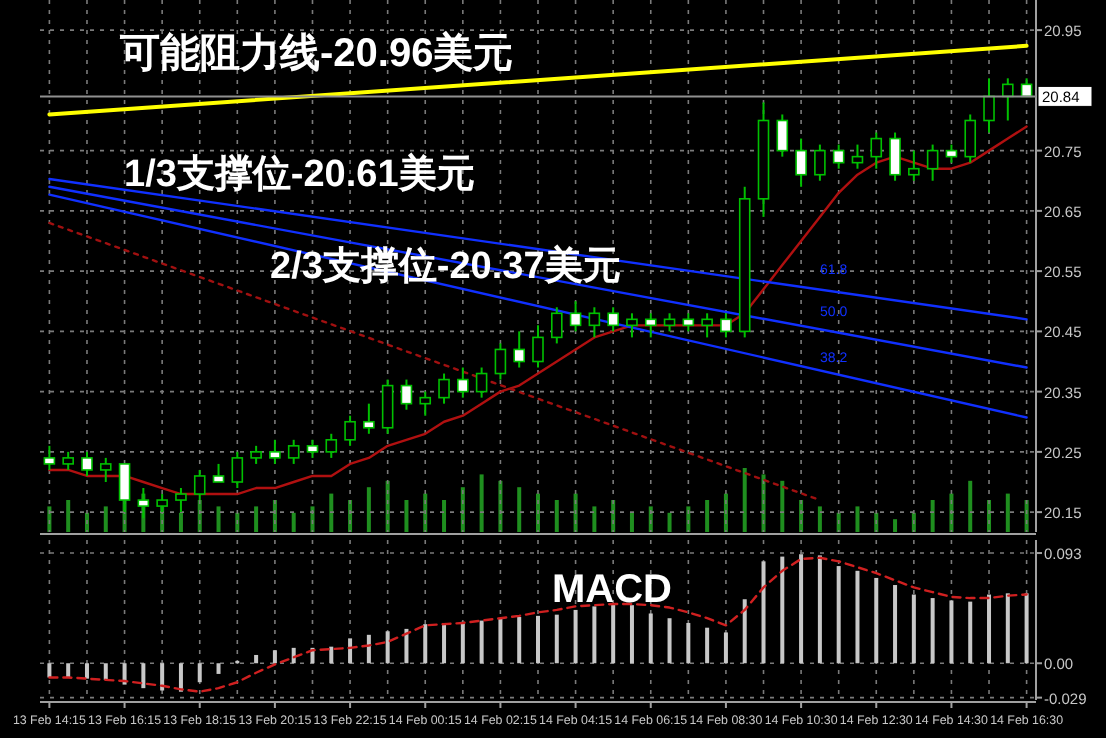  Describe the element at coordinates (612, 590) in the screenshot. I see `text: MACD` at that location.